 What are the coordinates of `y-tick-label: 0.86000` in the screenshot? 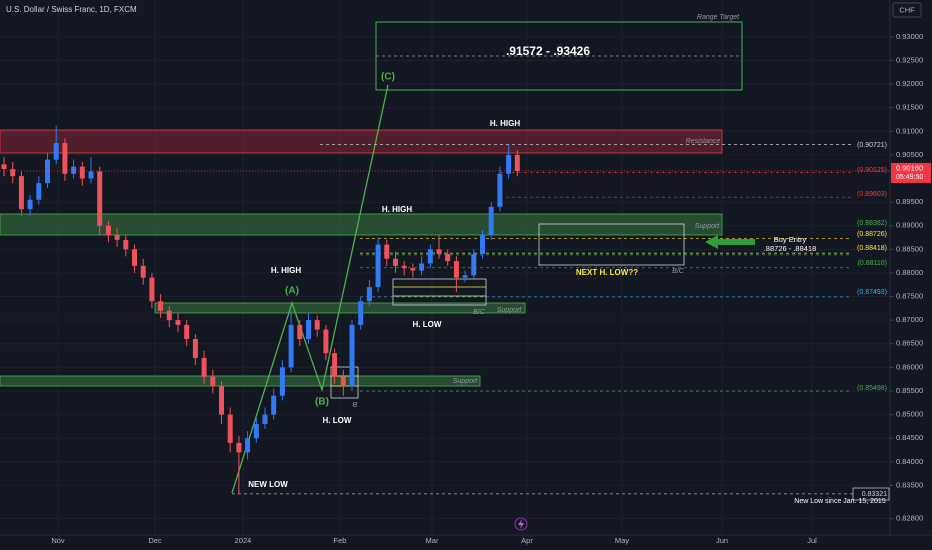 It's located at (909, 366).